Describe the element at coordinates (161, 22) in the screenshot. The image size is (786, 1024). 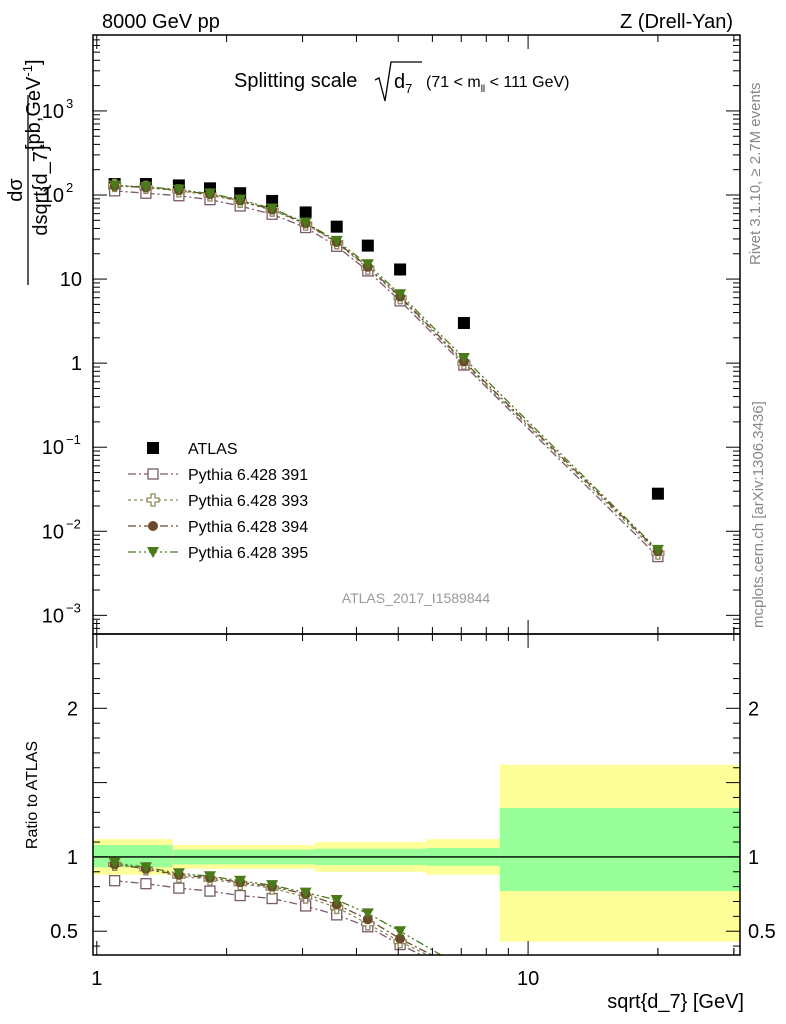
I see `header-left: 8000 GeV pp` at that location.